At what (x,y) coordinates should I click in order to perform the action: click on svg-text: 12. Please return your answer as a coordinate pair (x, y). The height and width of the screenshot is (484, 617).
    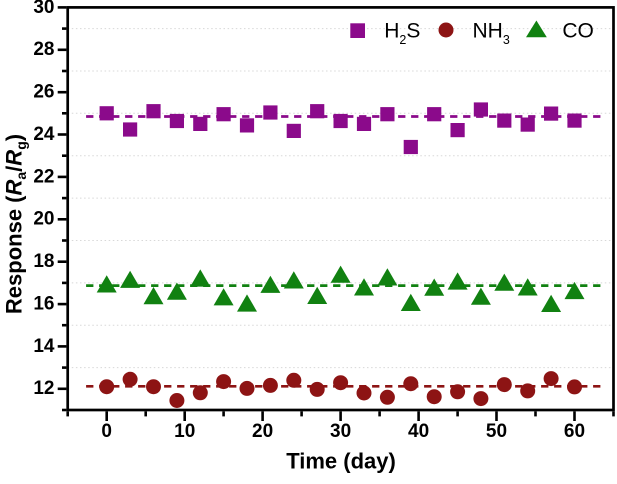
    Looking at the image, I should click on (43, 388).